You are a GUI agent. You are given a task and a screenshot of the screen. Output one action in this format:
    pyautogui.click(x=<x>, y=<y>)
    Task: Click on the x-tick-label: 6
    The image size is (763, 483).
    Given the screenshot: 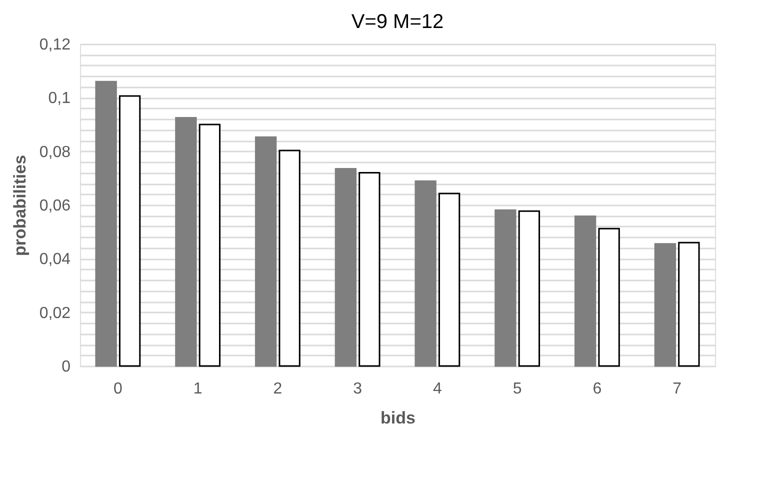 What is the action you would take?
    pyautogui.click(x=597, y=389)
    